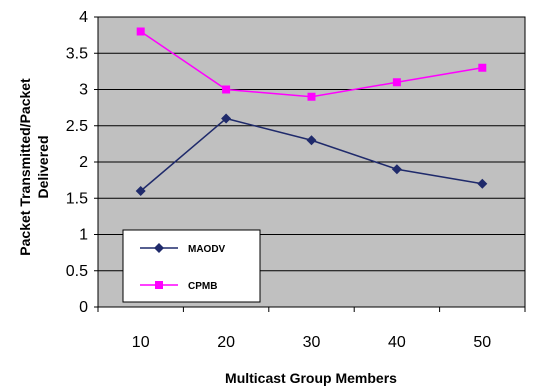 This screenshot has width=538, height=389. What do you see at coordinates (25, 167) in the screenshot?
I see `y-axis-title-line: Packet Transmitted/Packet` at bounding box center [25, 167].